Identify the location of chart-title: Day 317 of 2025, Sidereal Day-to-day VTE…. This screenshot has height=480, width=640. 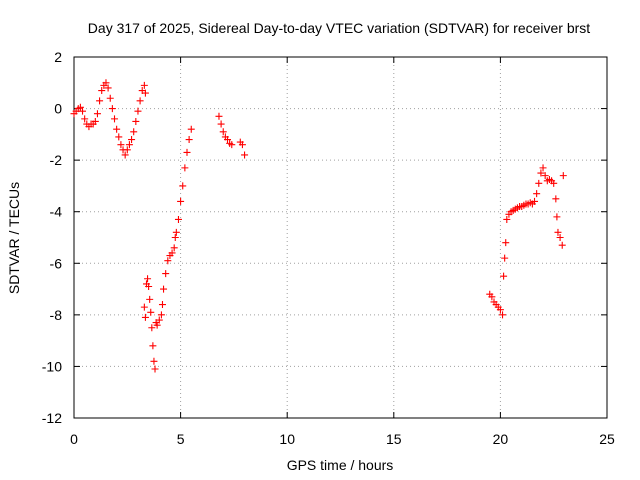
(339, 28).